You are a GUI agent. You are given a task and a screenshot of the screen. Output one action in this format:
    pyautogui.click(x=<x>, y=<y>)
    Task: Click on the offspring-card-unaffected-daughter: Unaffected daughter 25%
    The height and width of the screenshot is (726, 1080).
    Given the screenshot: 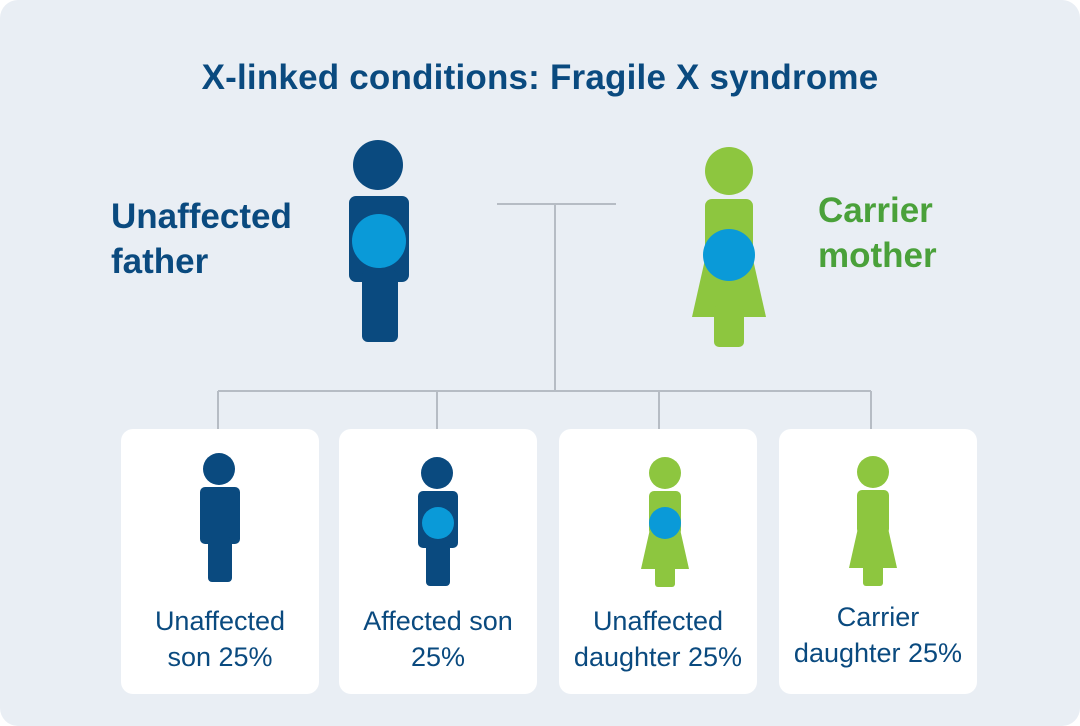 What is the action you would take?
    pyautogui.click(x=658, y=561)
    